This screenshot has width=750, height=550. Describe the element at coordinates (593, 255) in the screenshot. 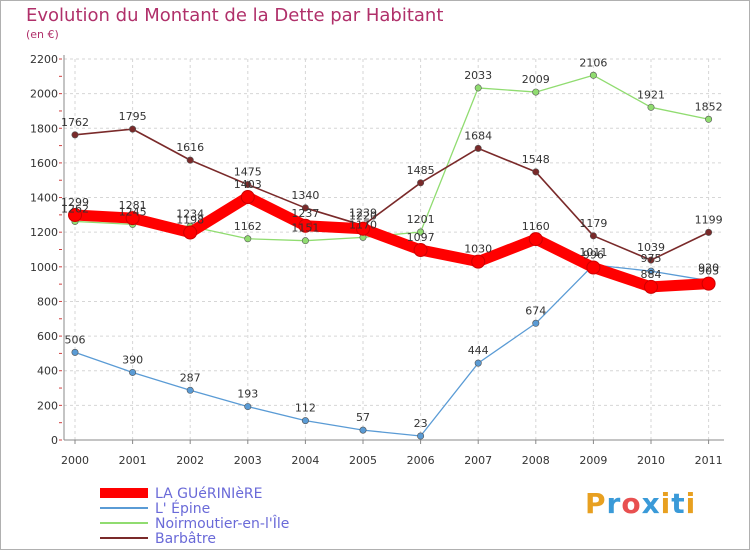

I see `data-label-0: 996` at that location.